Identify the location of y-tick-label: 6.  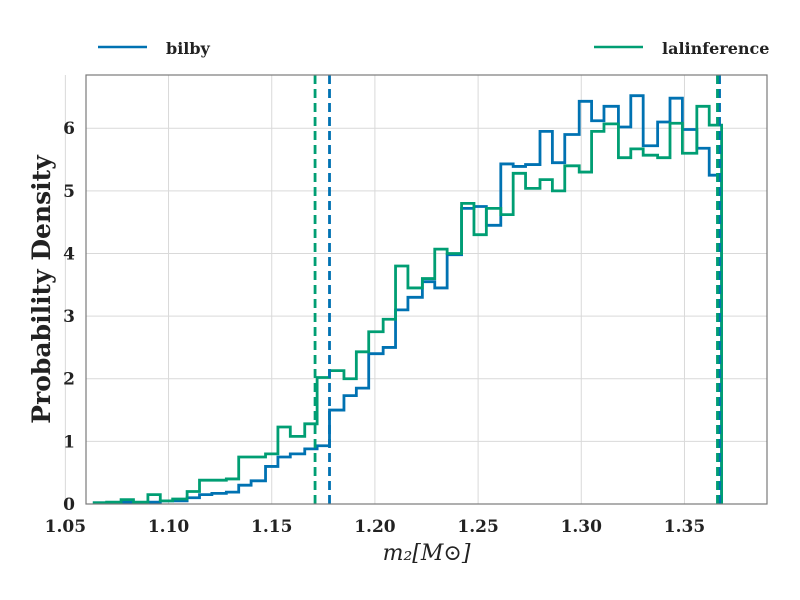
(69, 129).